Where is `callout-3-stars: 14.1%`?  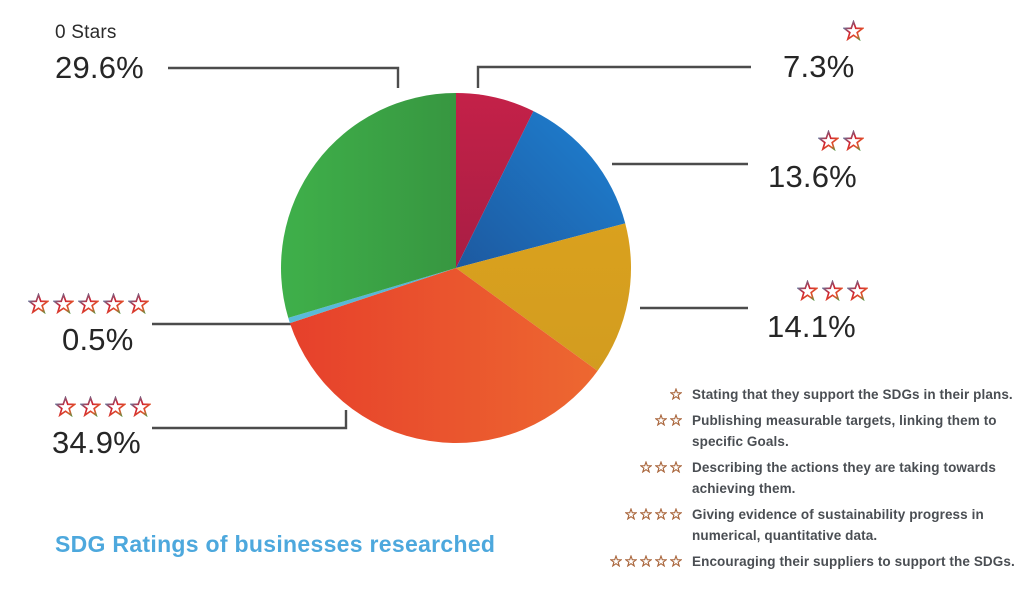 callout-3-stars: 14.1% is located at coordinates (817, 312).